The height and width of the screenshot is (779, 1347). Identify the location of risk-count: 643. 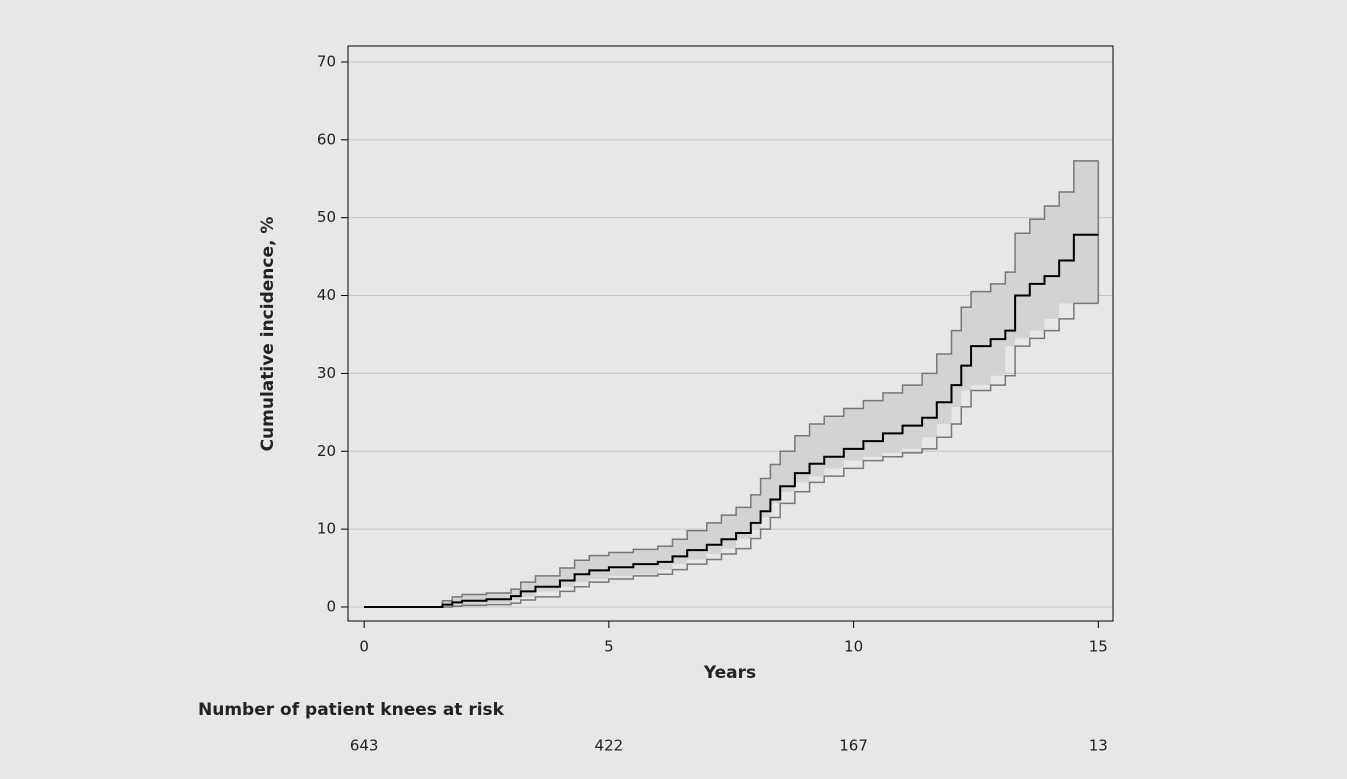
(364, 746).